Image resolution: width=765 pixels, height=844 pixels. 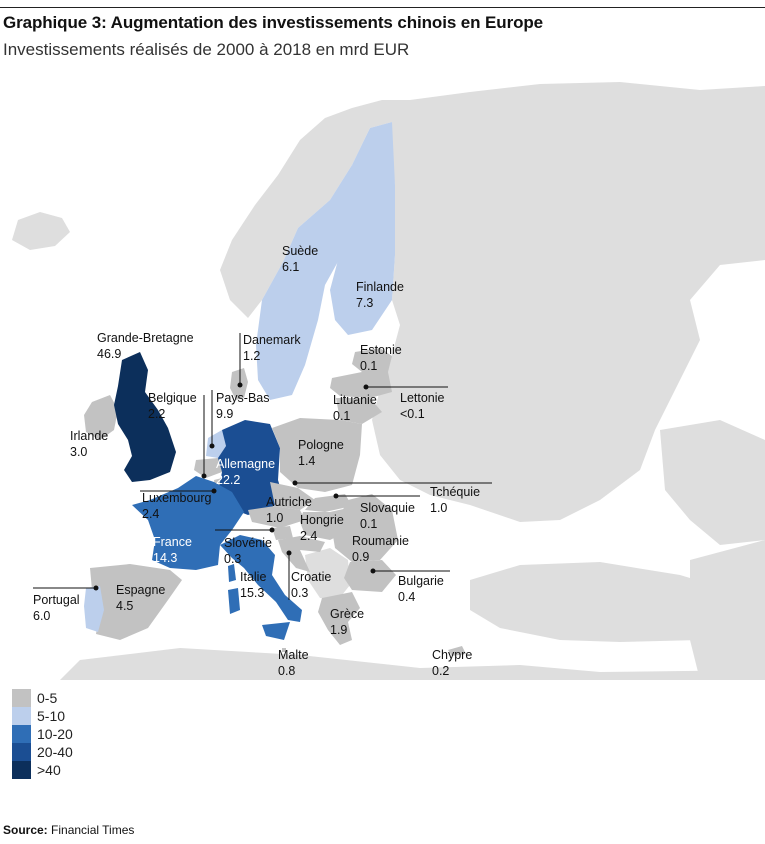 I want to click on paysbas-dot, so click(x=212, y=446).